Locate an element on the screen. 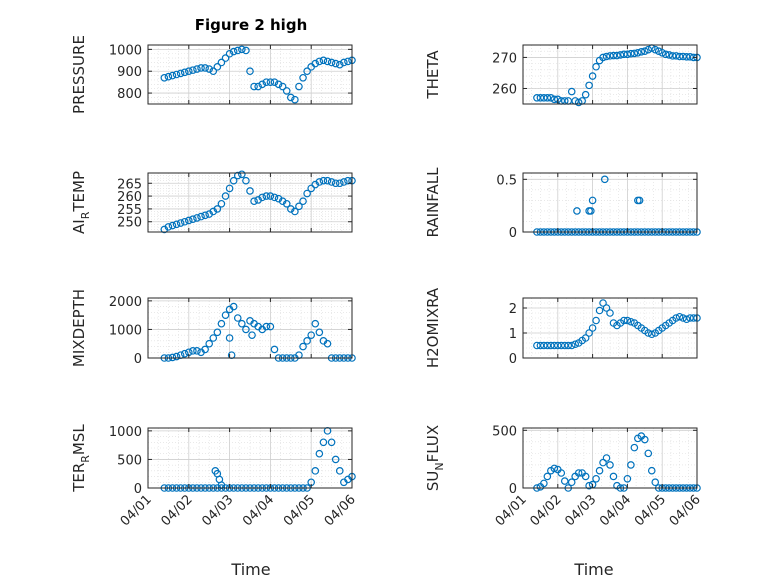 This screenshot has width=778, height=583. y-axis-label-mixdepth: MIXDEPTH is located at coordinates (79, 328).